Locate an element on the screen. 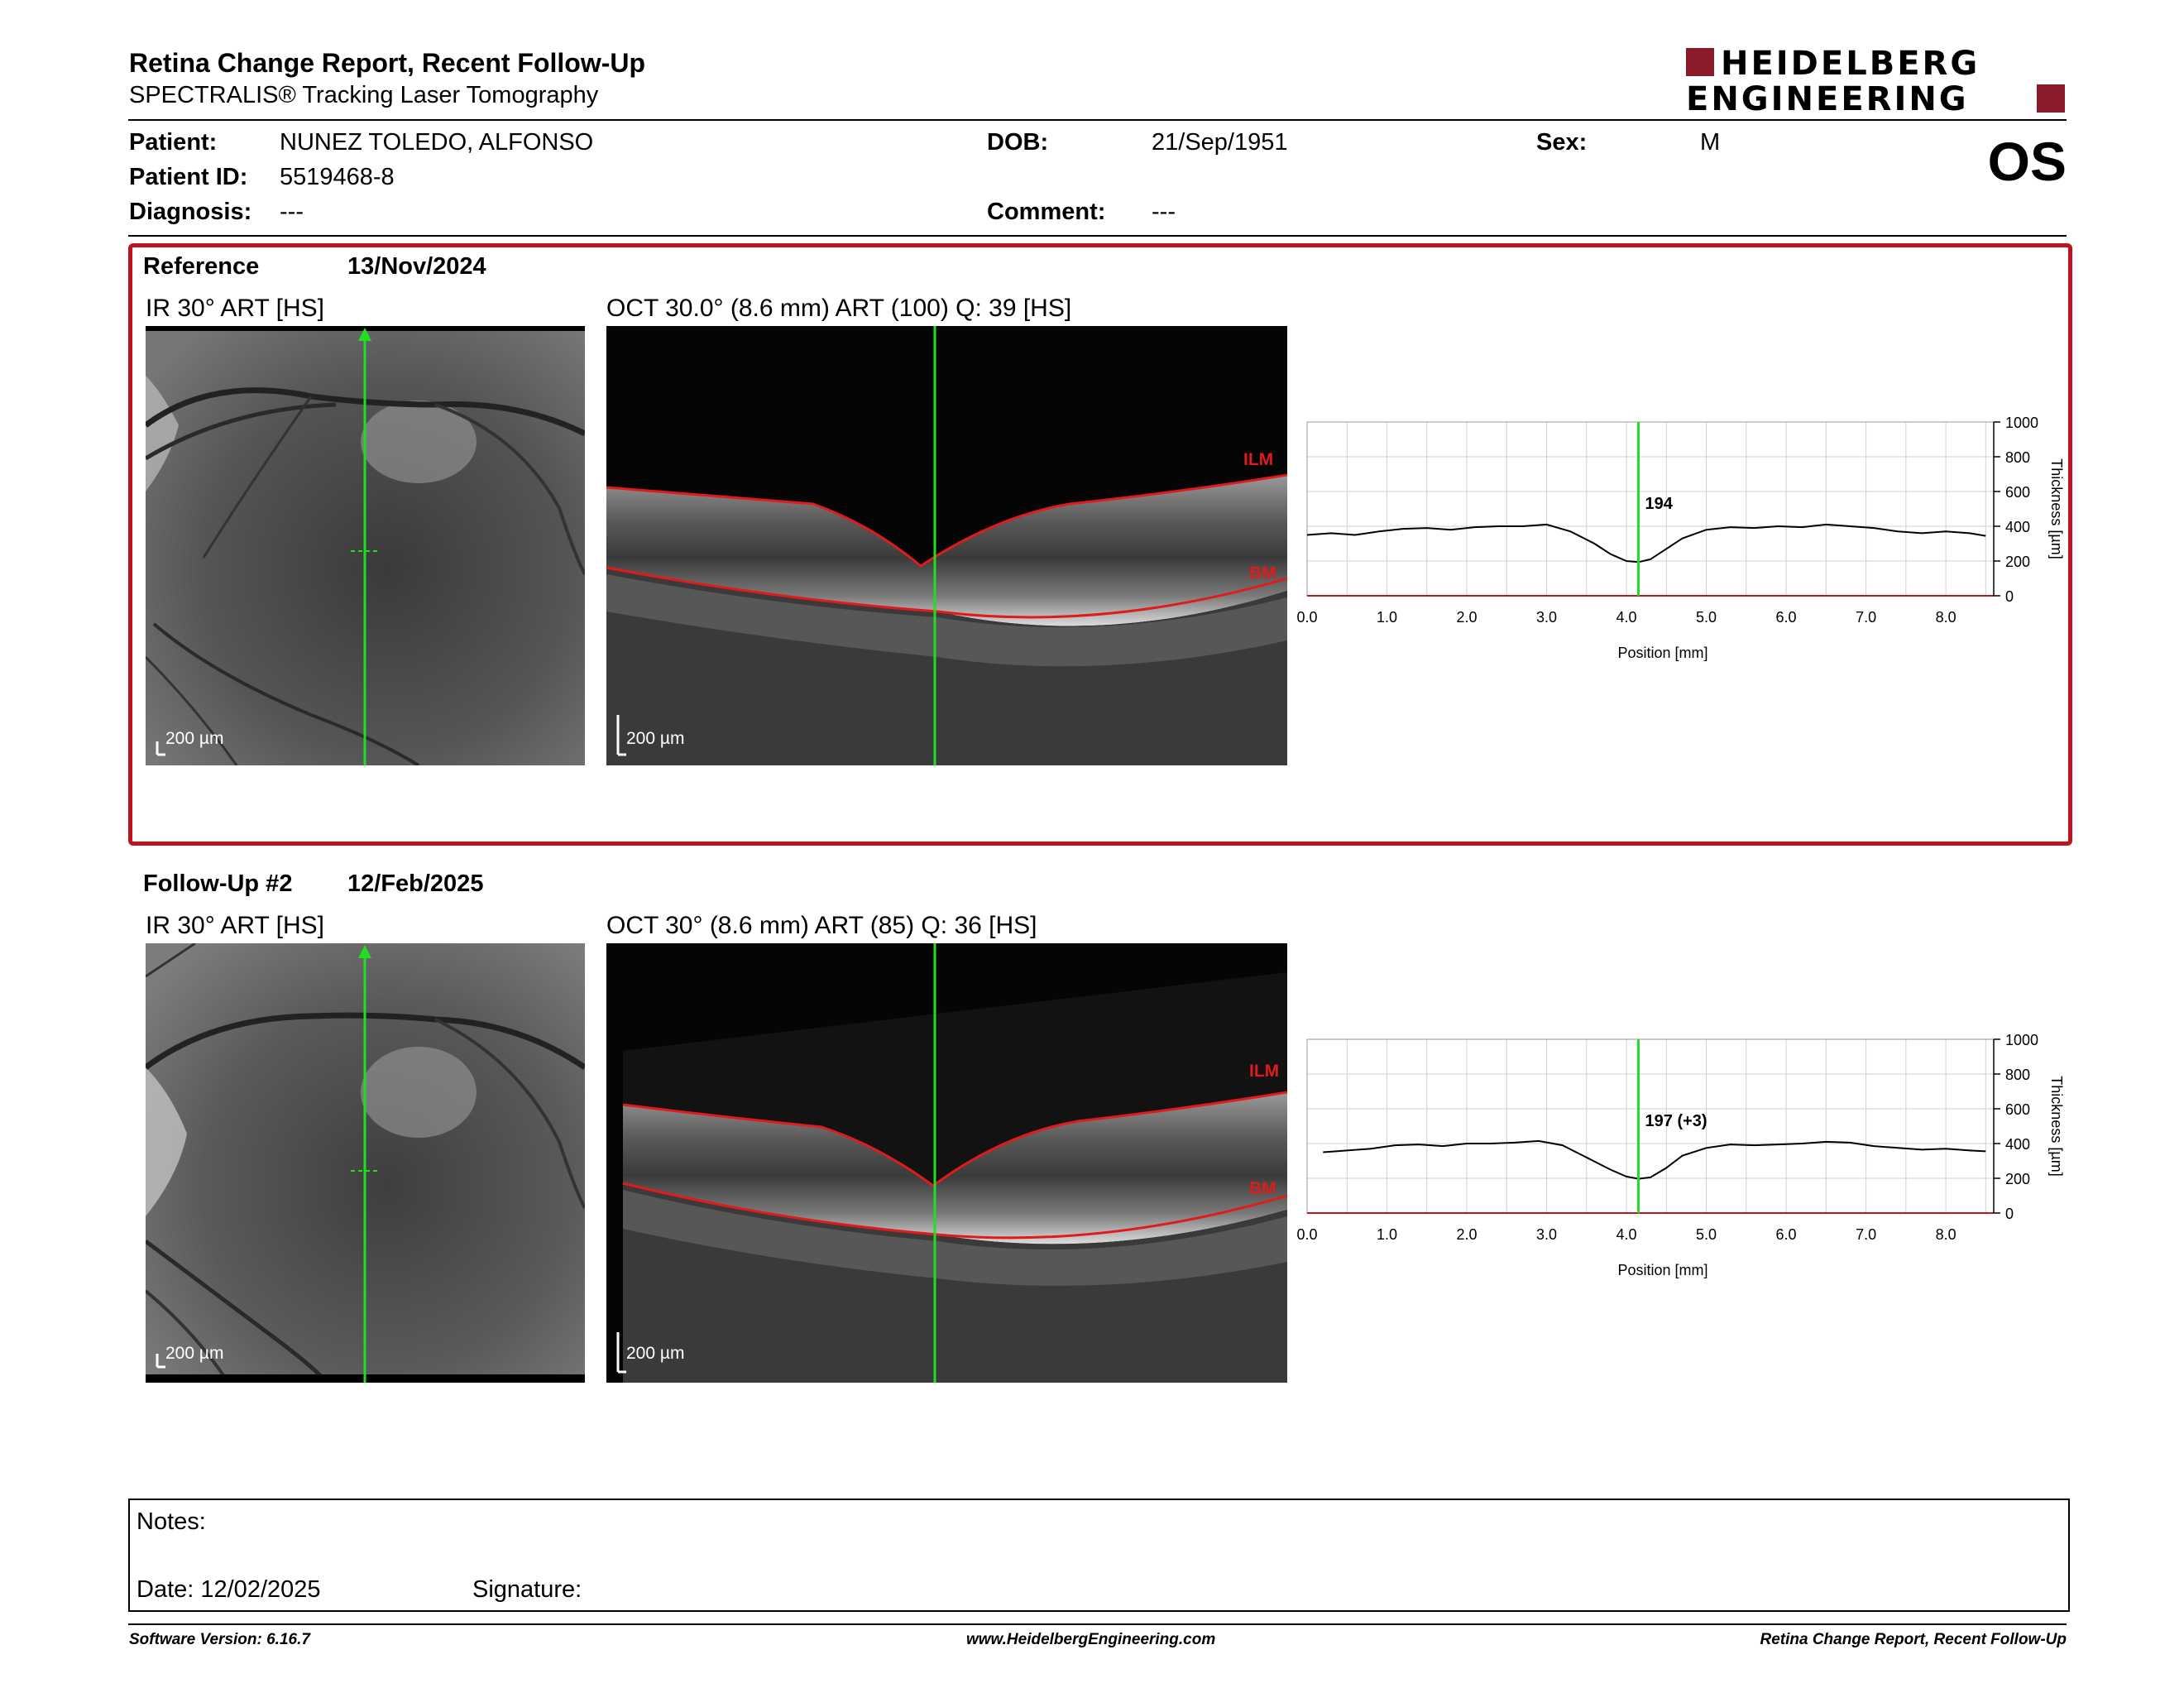 Image resolution: width=2184 pixels, height=1688 pixels. followup-oct-bscan-image: ILM BM 200 µm is located at coordinates (946, 1163).